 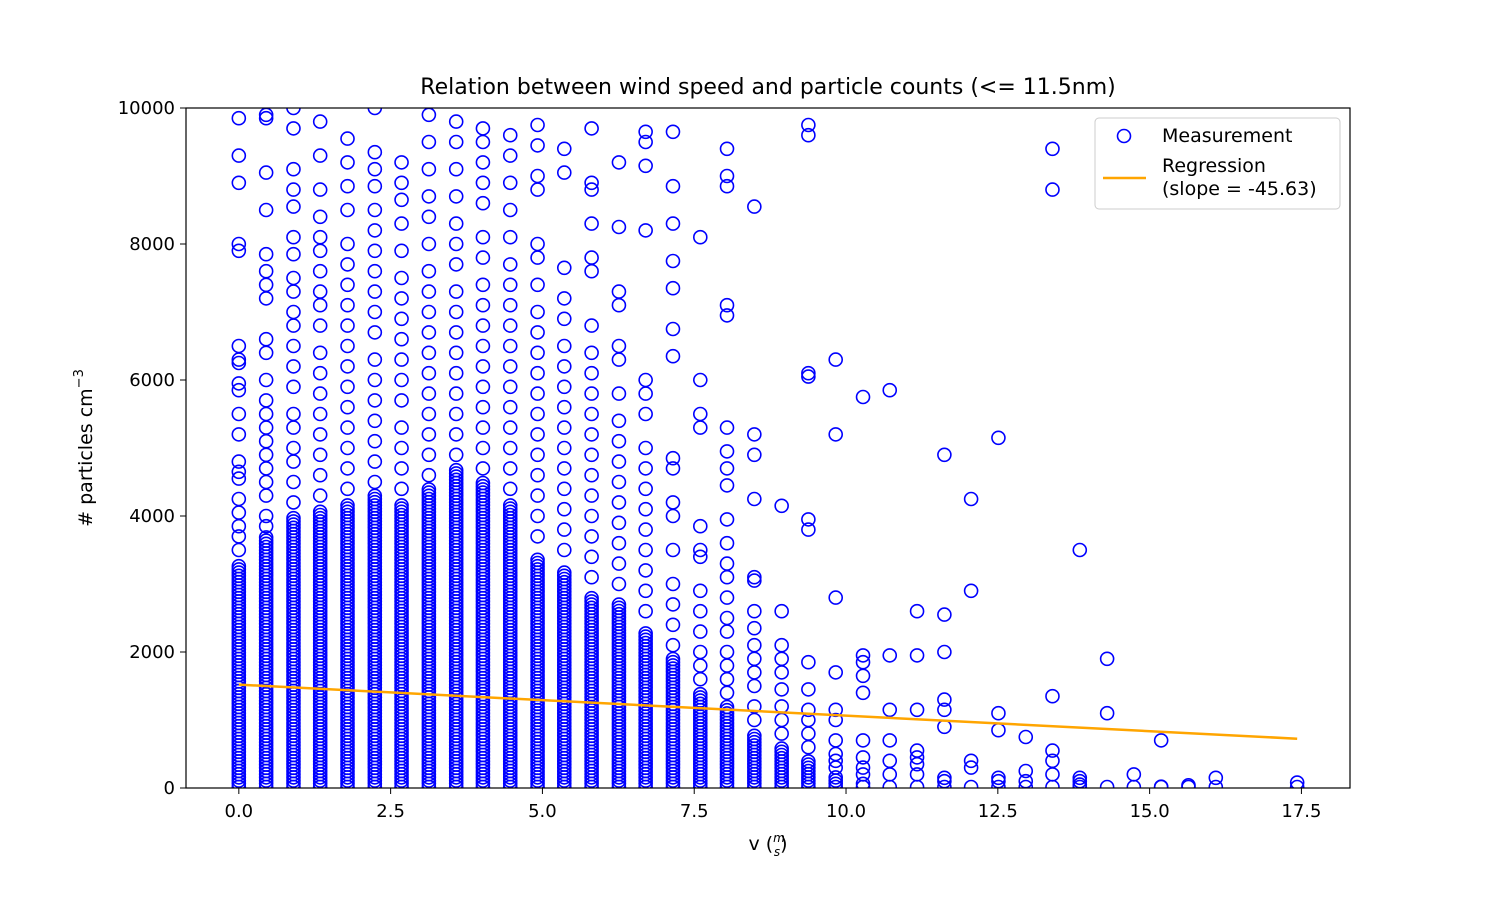 What do you see at coordinates (152, 380) in the screenshot?
I see `y-tick-label: 6000` at bounding box center [152, 380].